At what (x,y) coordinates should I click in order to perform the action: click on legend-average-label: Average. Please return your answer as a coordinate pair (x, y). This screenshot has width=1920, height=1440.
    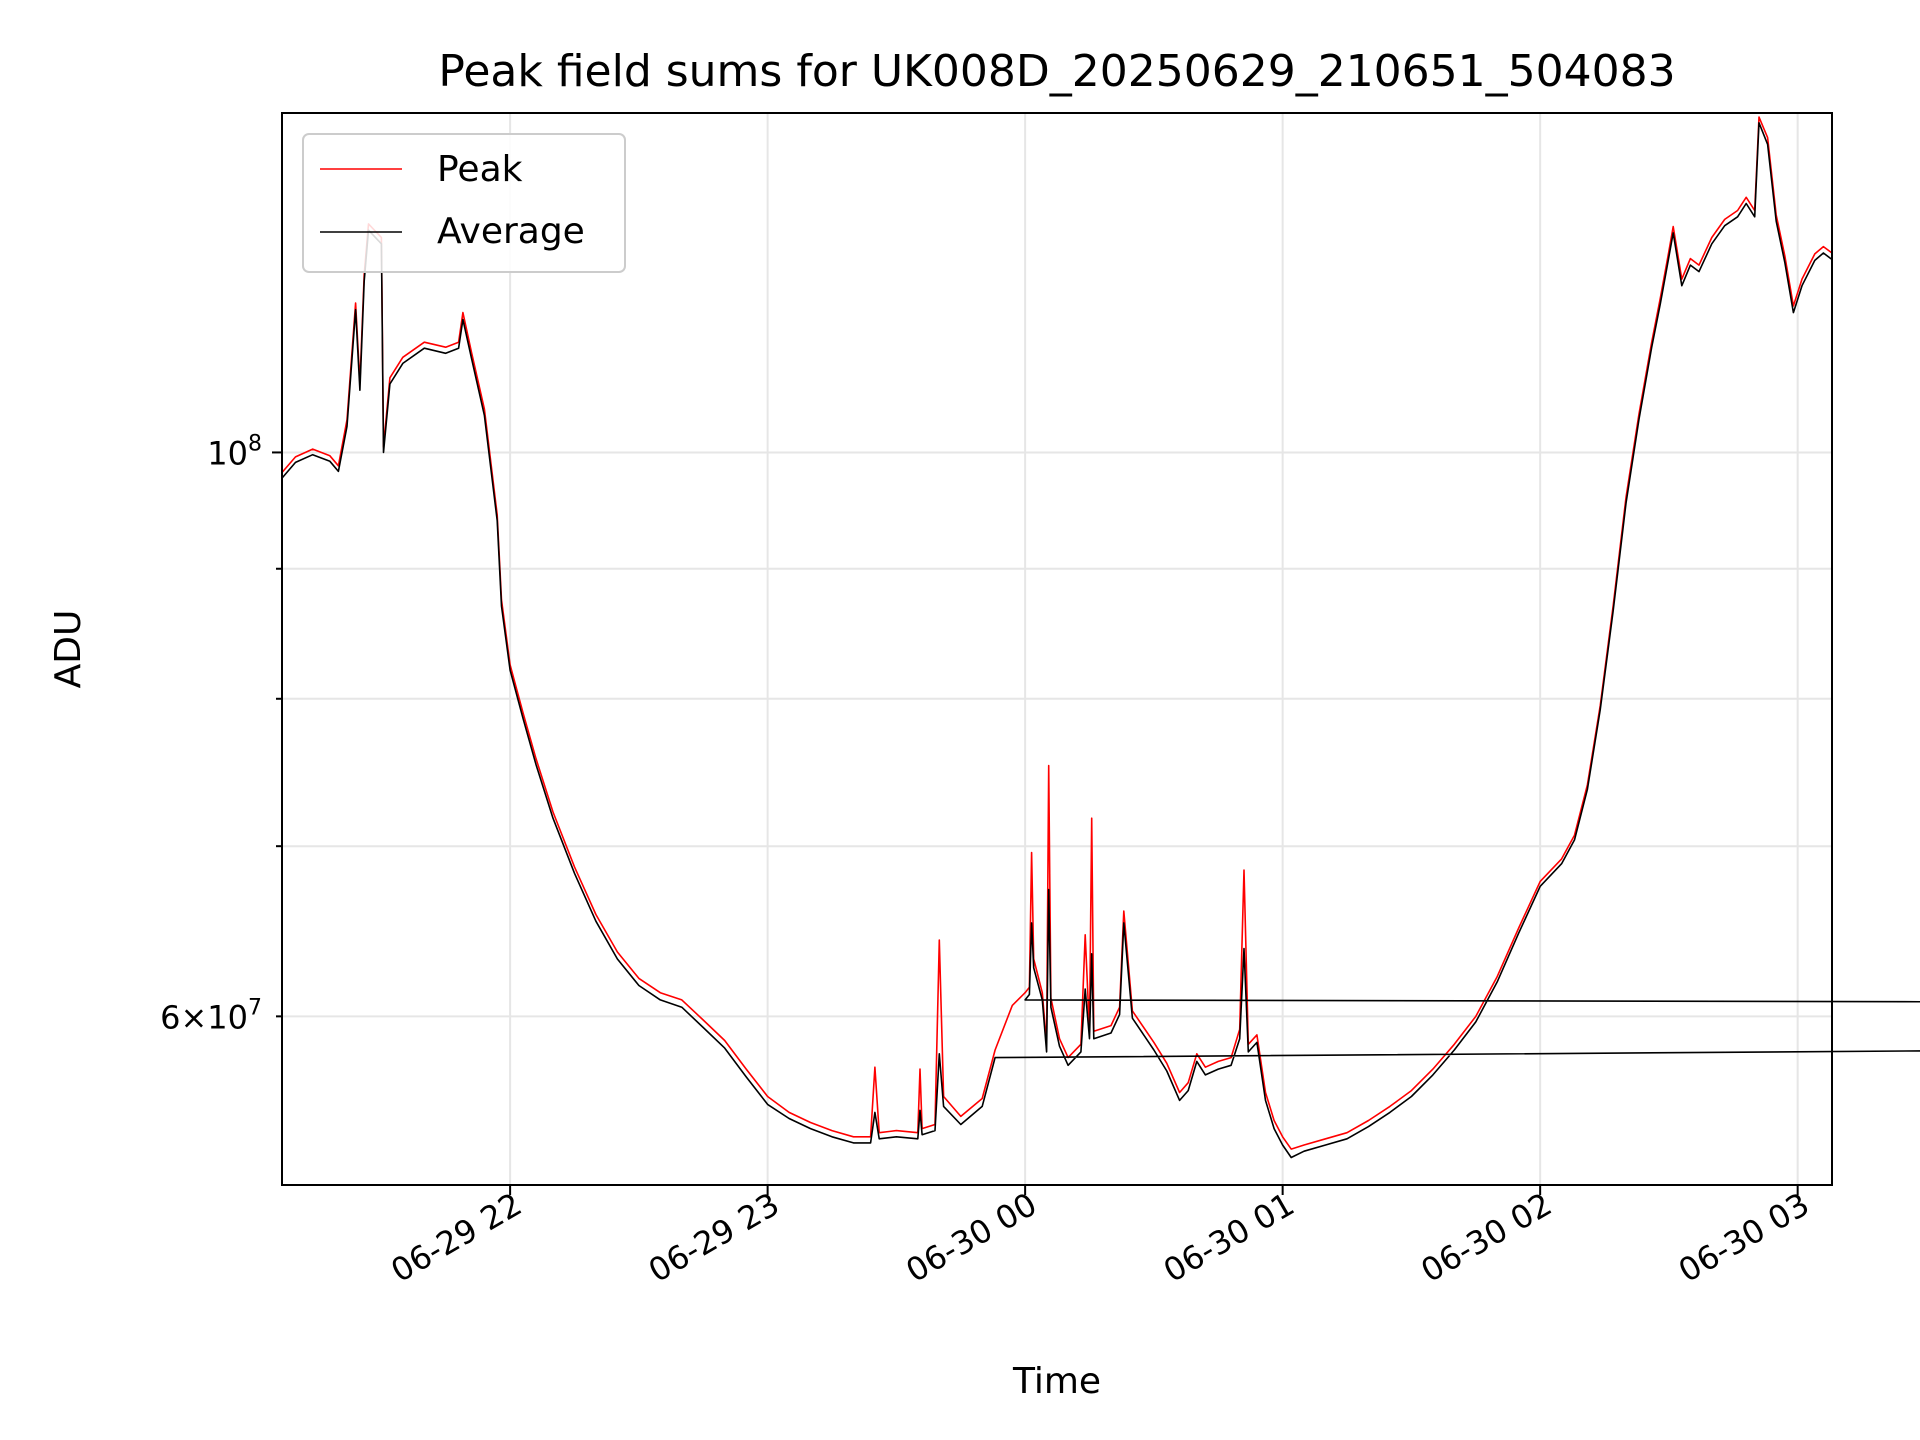
    Looking at the image, I should click on (511, 231).